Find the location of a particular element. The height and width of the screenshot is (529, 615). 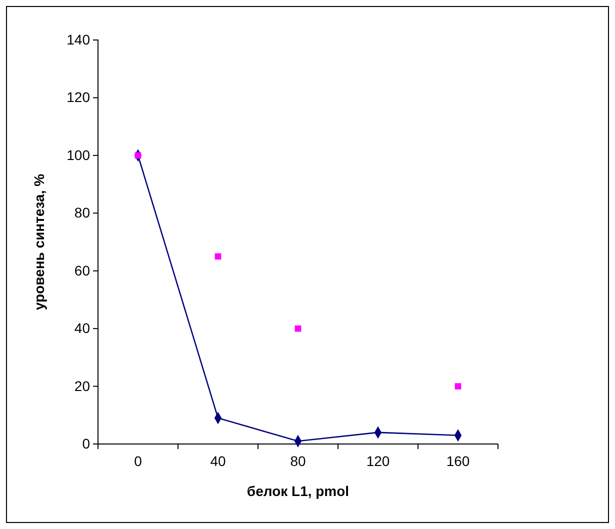

y-tick-label: 40 is located at coordinates (82, 328).